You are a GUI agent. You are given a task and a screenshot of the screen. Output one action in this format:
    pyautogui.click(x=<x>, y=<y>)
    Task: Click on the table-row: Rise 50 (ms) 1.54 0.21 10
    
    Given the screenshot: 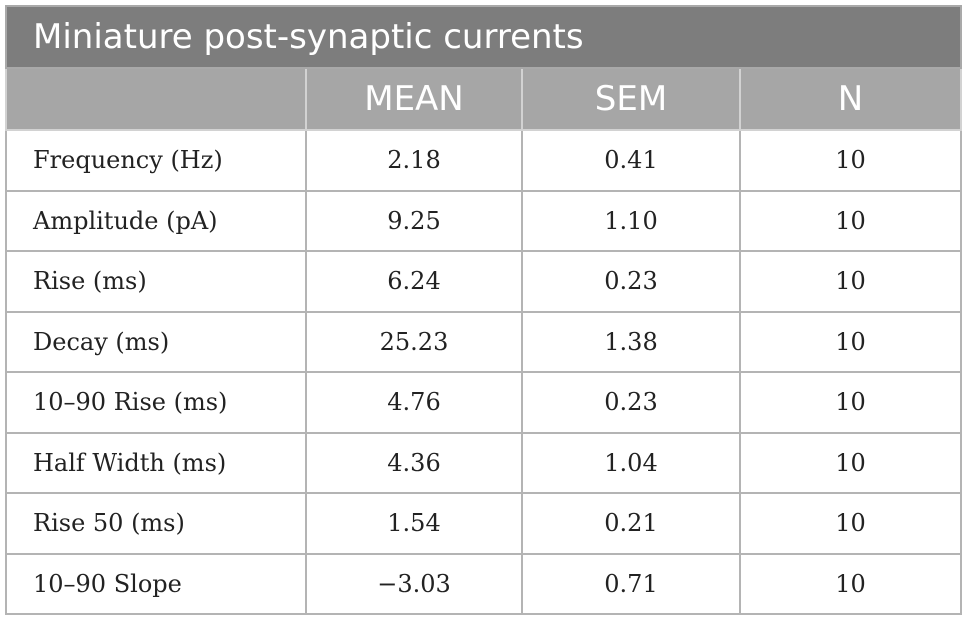 What is the action you would take?
    pyautogui.click(x=484, y=523)
    